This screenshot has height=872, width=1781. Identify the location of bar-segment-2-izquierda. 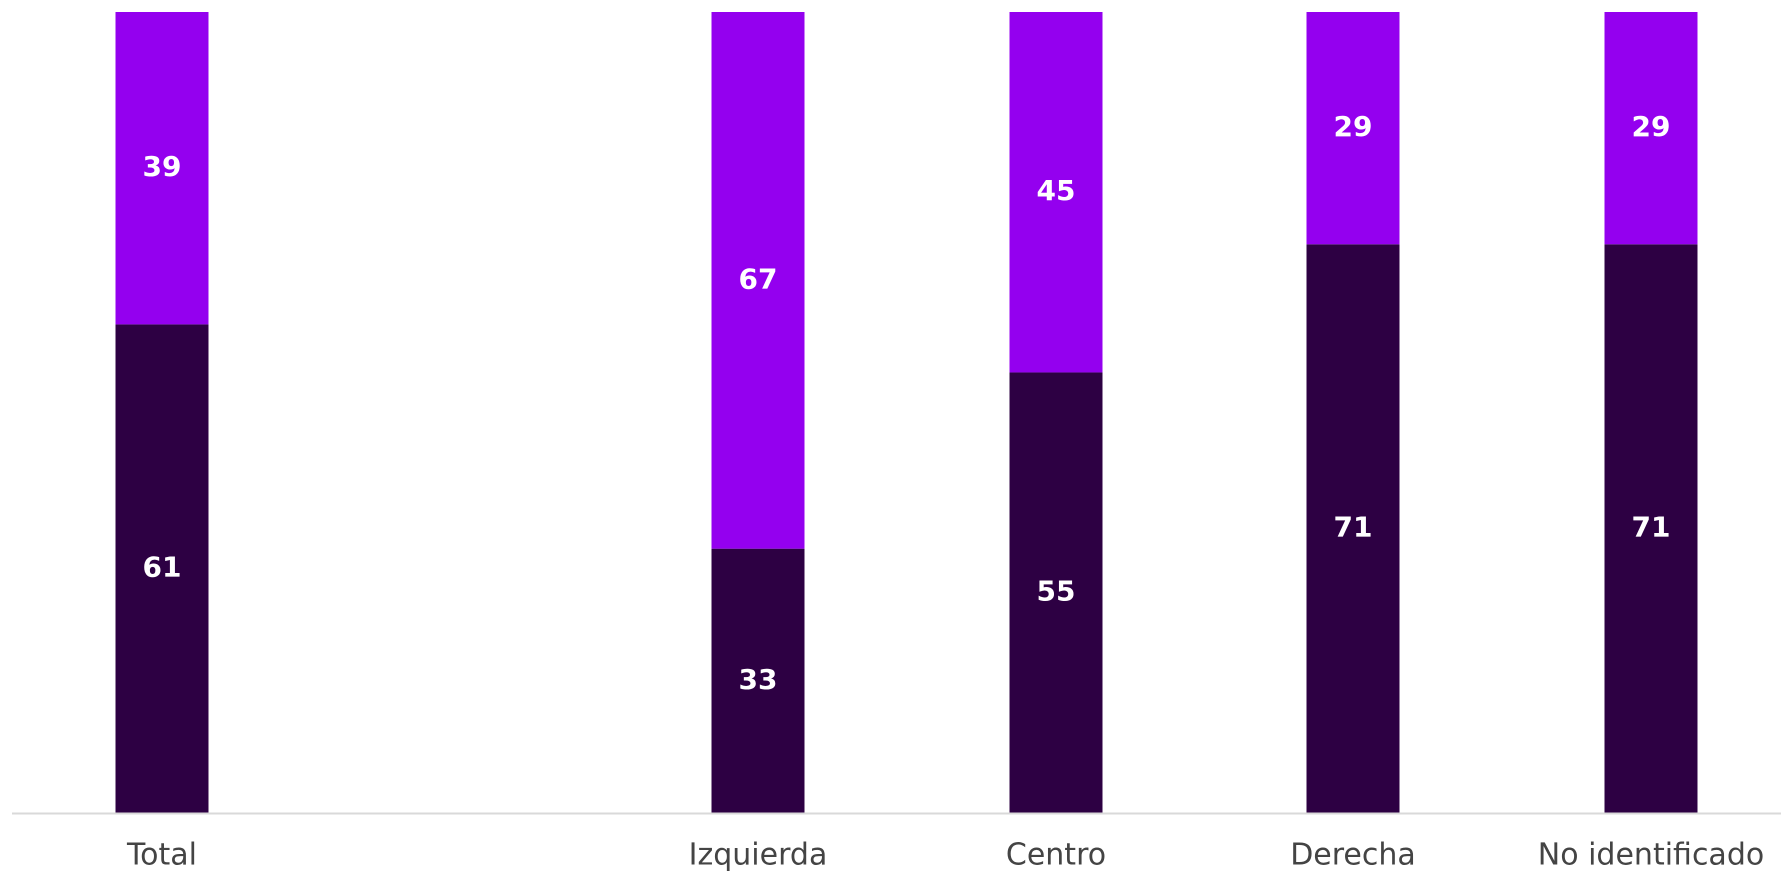
(758, 280).